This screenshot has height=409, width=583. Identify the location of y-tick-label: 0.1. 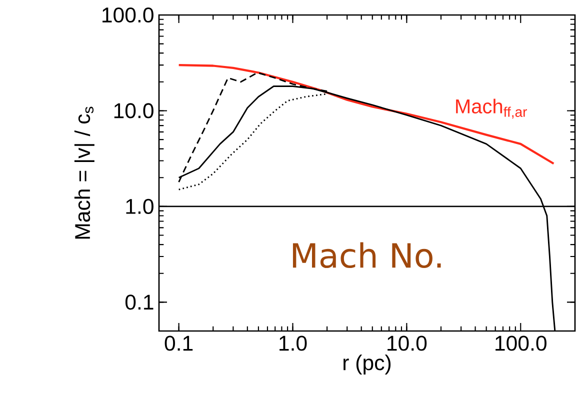
(139, 302).